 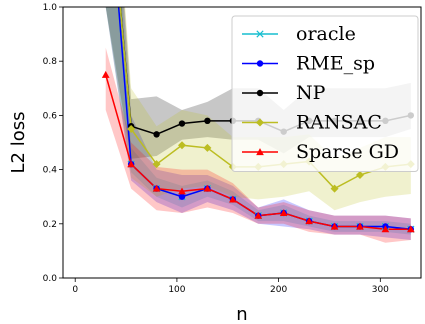 I want to click on legend-marker-oracle, so click(x=260, y=34).